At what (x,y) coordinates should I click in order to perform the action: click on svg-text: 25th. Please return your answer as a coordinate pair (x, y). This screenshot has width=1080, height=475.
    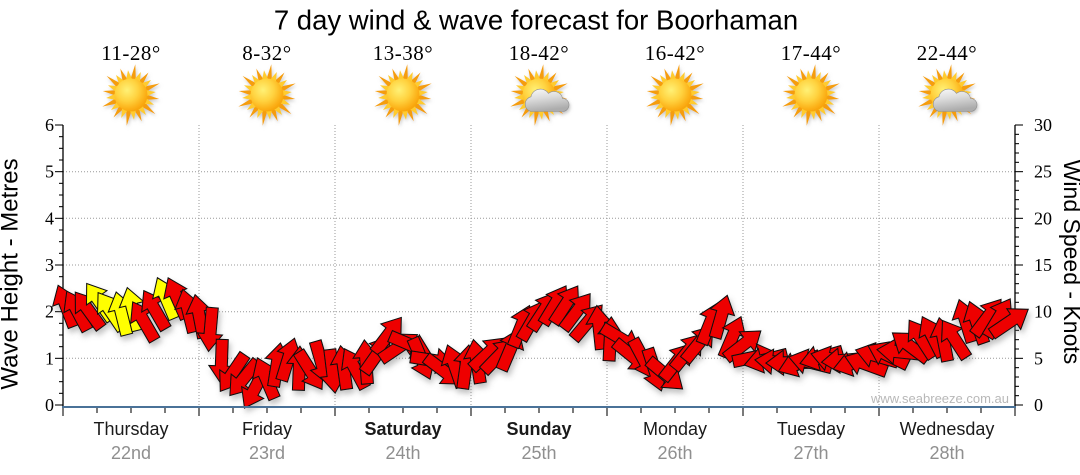
    Looking at the image, I should click on (538, 453).